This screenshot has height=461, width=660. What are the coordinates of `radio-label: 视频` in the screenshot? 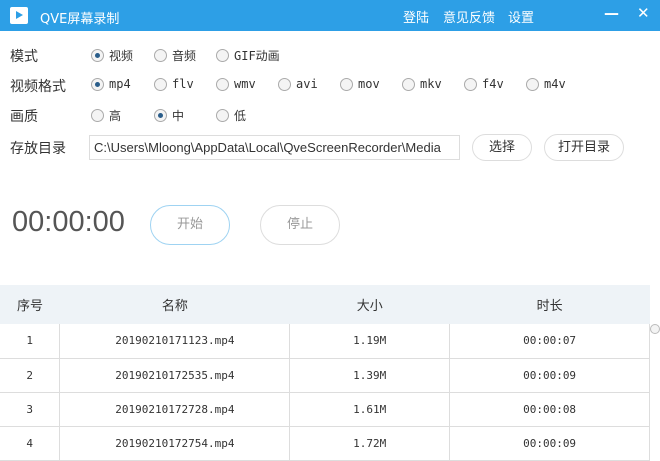 It's located at (121, 56).